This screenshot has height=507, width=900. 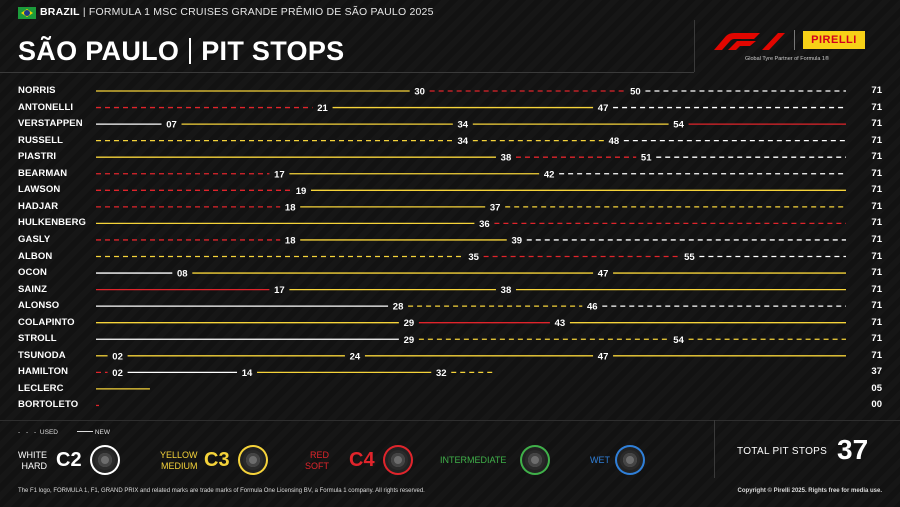 I want to click on tyre-compound-name: HARD, so click(x=34, y=466).